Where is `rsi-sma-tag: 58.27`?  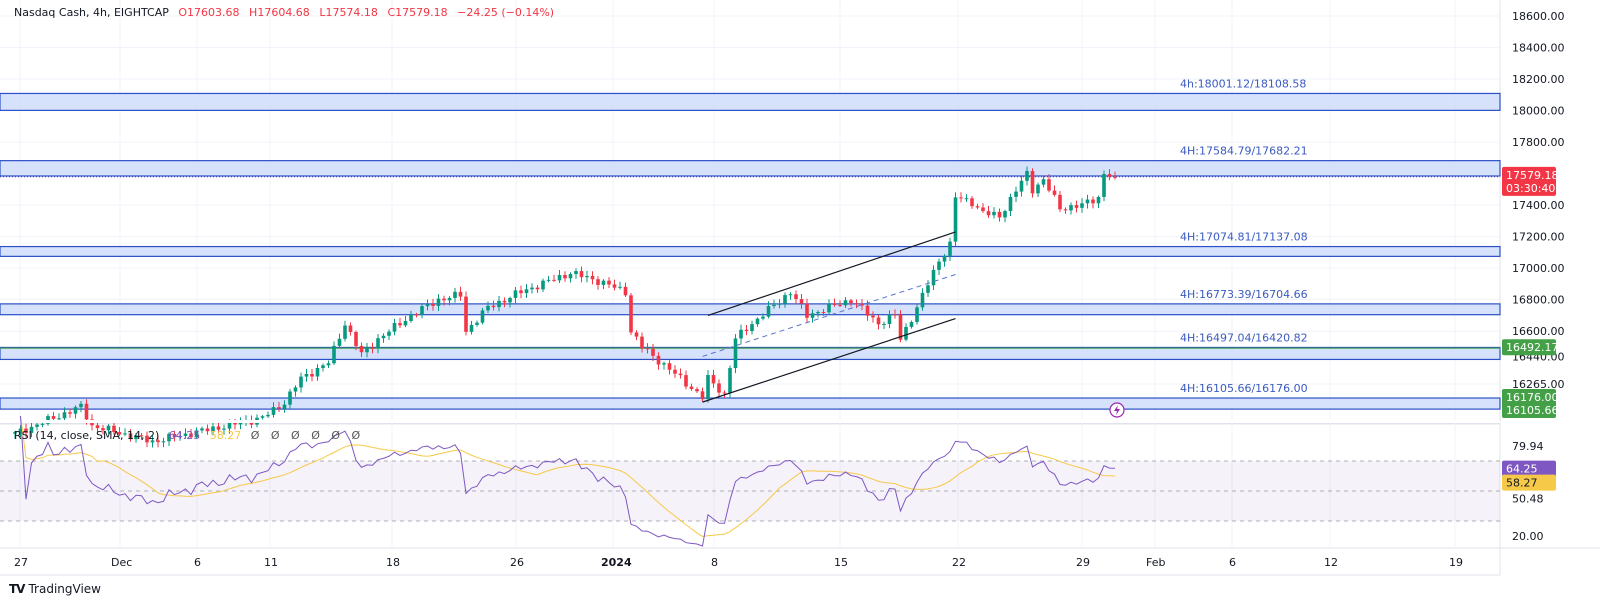
rsi-sma-tag: 58.27 is located at coordinates (1529, 482).